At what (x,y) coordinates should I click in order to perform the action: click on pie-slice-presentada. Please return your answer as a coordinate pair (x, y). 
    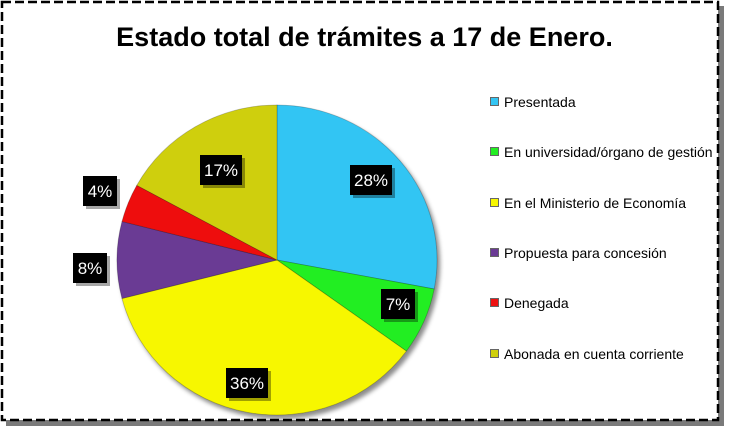
    Looking at the image, I should click on (357, 197).